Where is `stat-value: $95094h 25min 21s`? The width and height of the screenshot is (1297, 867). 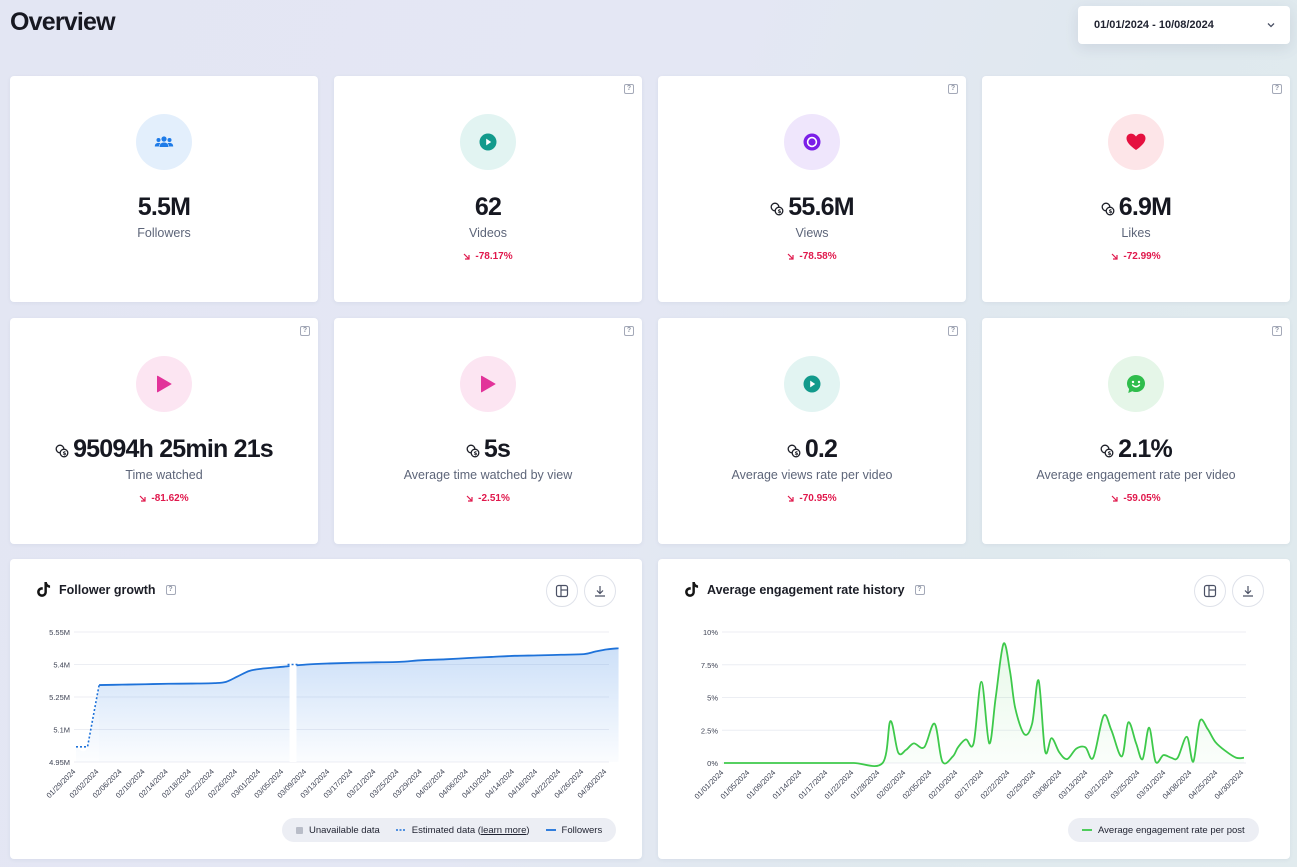 stat-value: $95094h 25min 21s is located at coordinates (164, 449).